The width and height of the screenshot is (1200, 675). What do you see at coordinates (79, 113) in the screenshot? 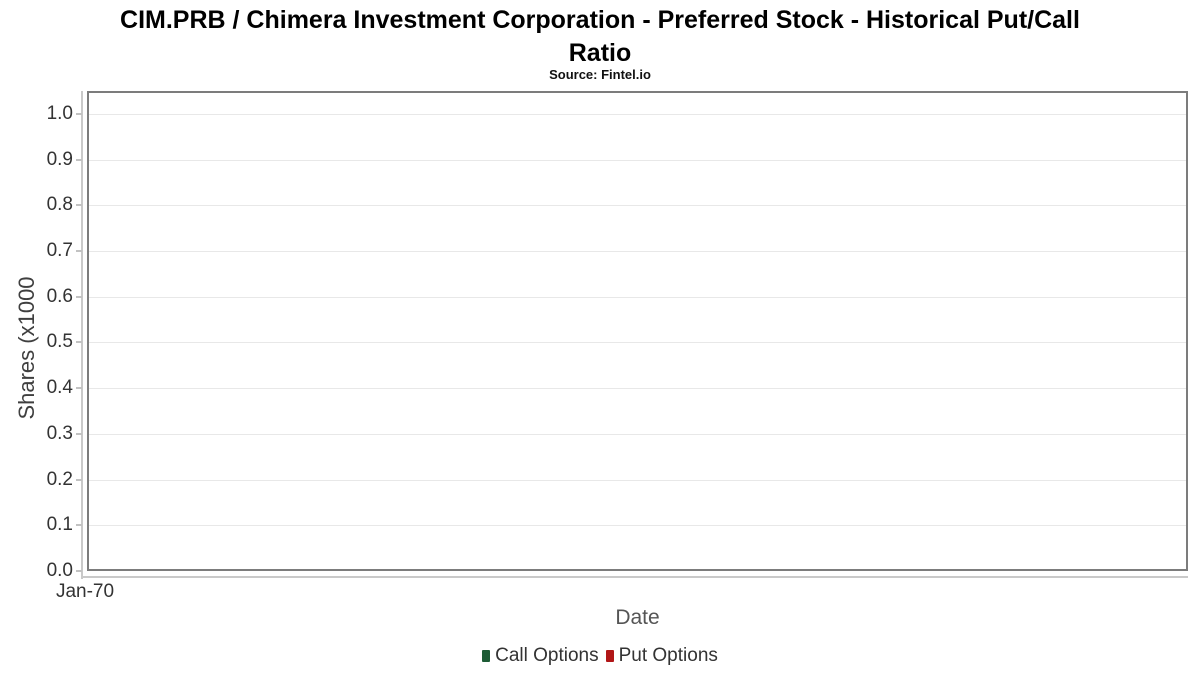
I see `y-tick-mark-1.0` at bounding box center [79, 113].